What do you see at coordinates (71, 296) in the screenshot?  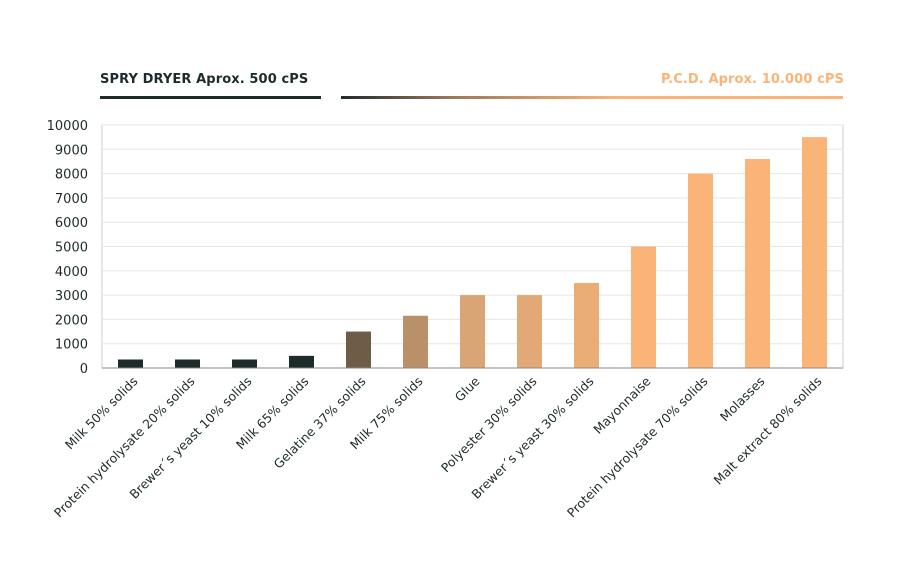 I see `y-tick-label: 3000` at bounding box center [71, 296].